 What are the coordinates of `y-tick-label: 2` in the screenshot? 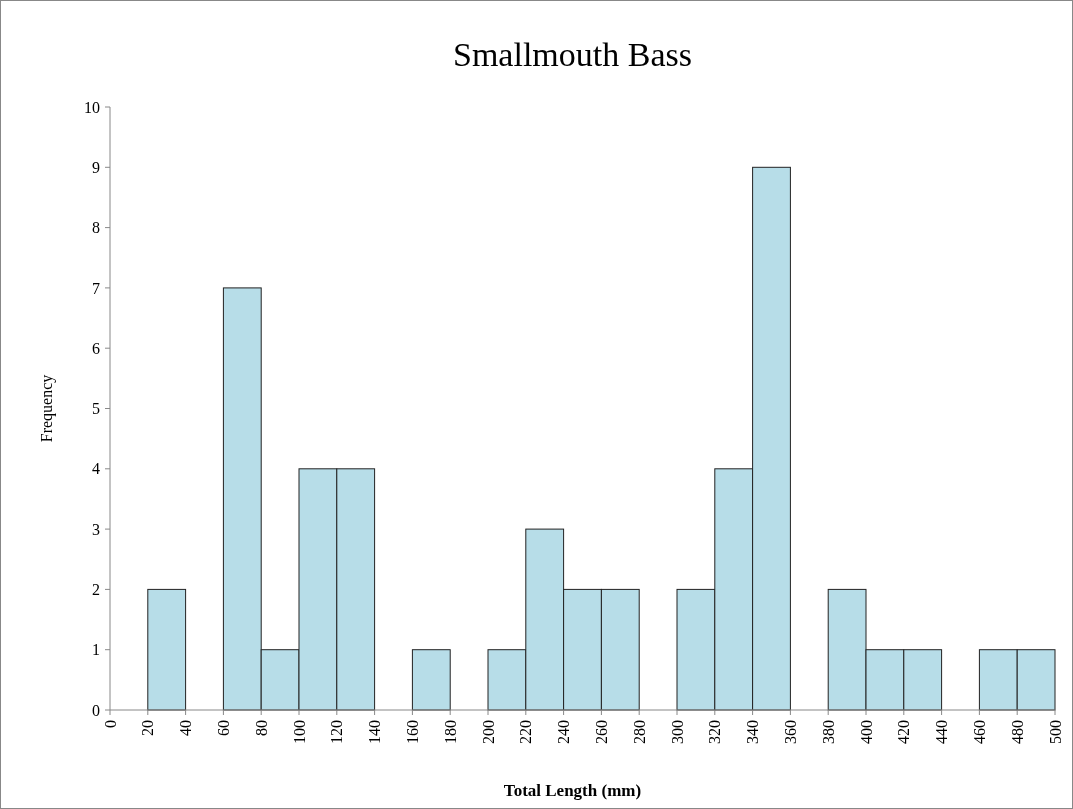 It's located at (96, 589).